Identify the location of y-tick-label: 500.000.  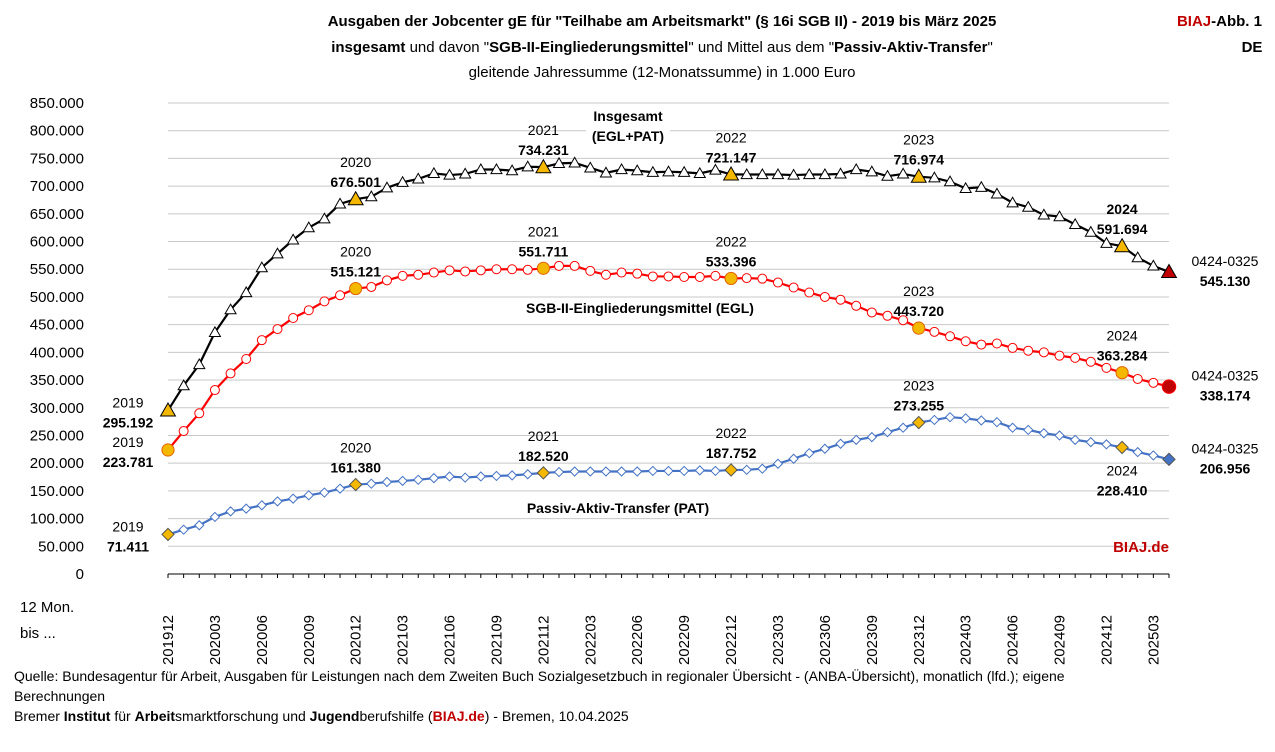
(57, 297).